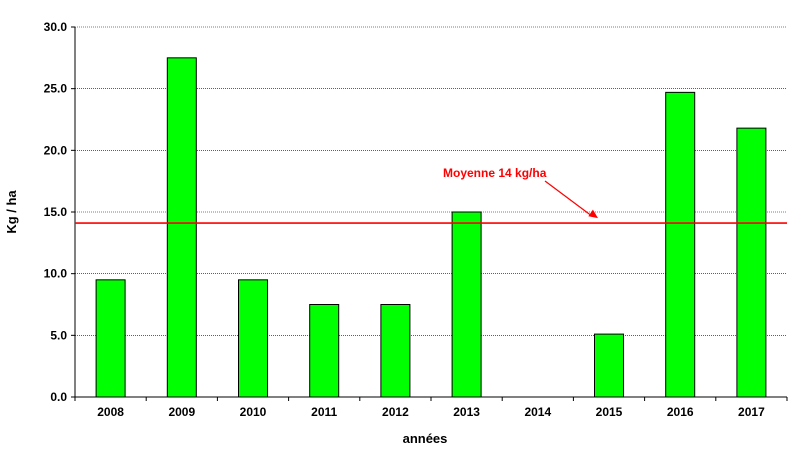 The image size is (800, 453). Describe the element at coordinates (181, 412) in the screenshot. I see `x-tick-label: 2009` at that location.